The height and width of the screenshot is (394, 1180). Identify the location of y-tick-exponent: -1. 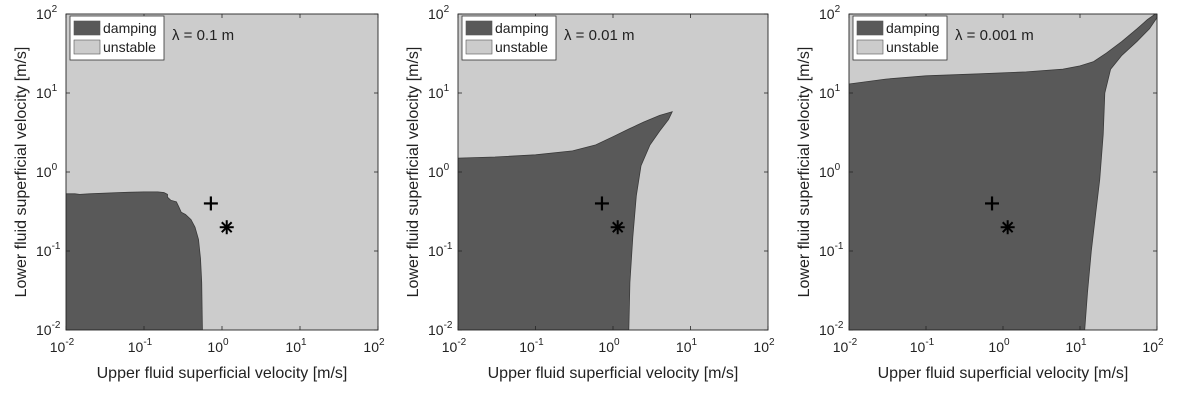
(56, 246).